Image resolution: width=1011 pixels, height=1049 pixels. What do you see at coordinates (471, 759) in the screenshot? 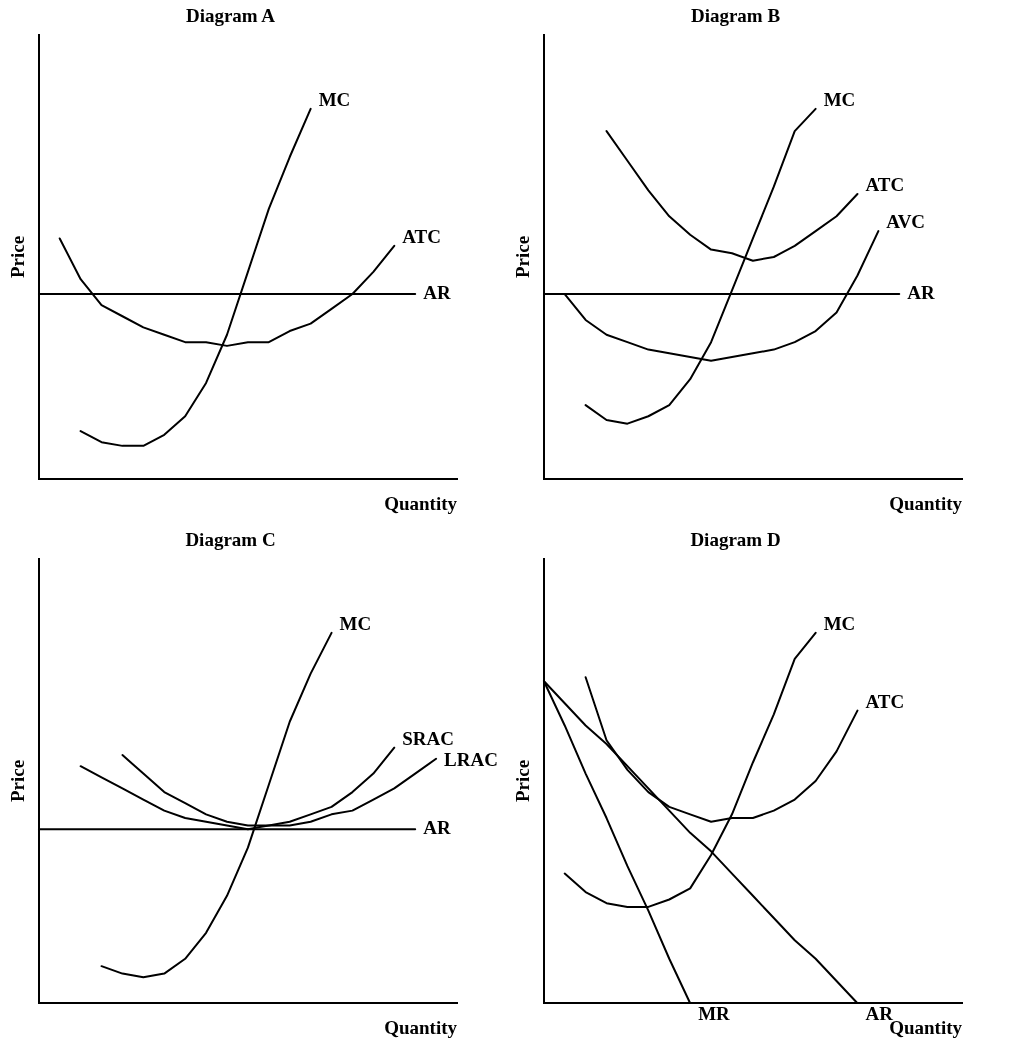
I see `series-label: LRAC` at bounding box center [471, 759].